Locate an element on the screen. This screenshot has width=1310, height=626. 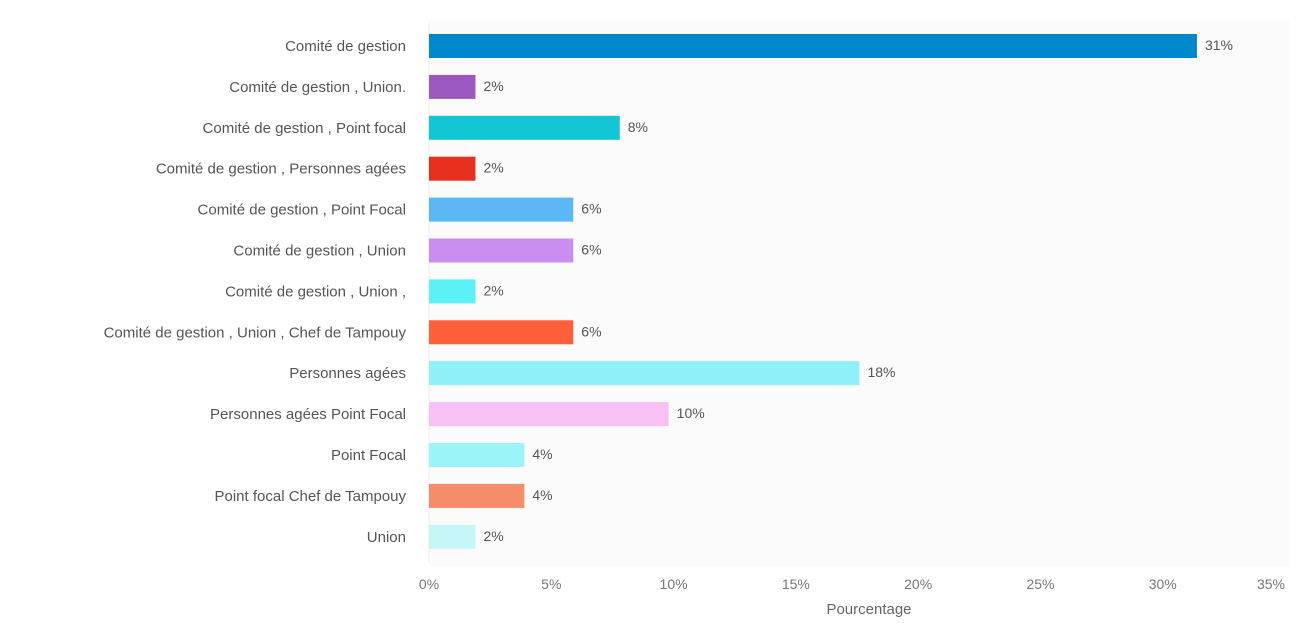
category-label: Personnes agées is located at coordinates (347, 373).